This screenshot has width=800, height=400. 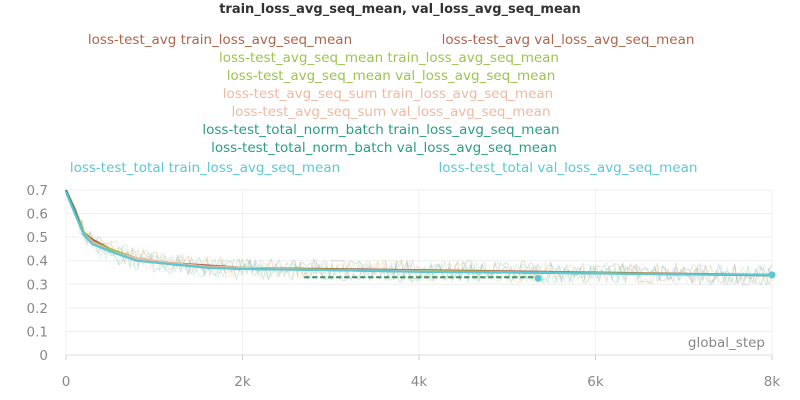 What do you see at coordinates (37, 191) in the screenshot?
I see `y-tick-label: 0.7` at bounding box center [37, 191].